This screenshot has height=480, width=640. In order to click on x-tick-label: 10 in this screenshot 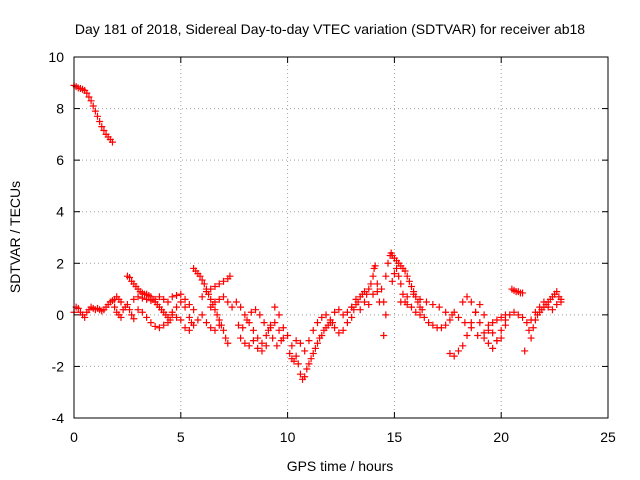, I will do `click(288, 437)`.